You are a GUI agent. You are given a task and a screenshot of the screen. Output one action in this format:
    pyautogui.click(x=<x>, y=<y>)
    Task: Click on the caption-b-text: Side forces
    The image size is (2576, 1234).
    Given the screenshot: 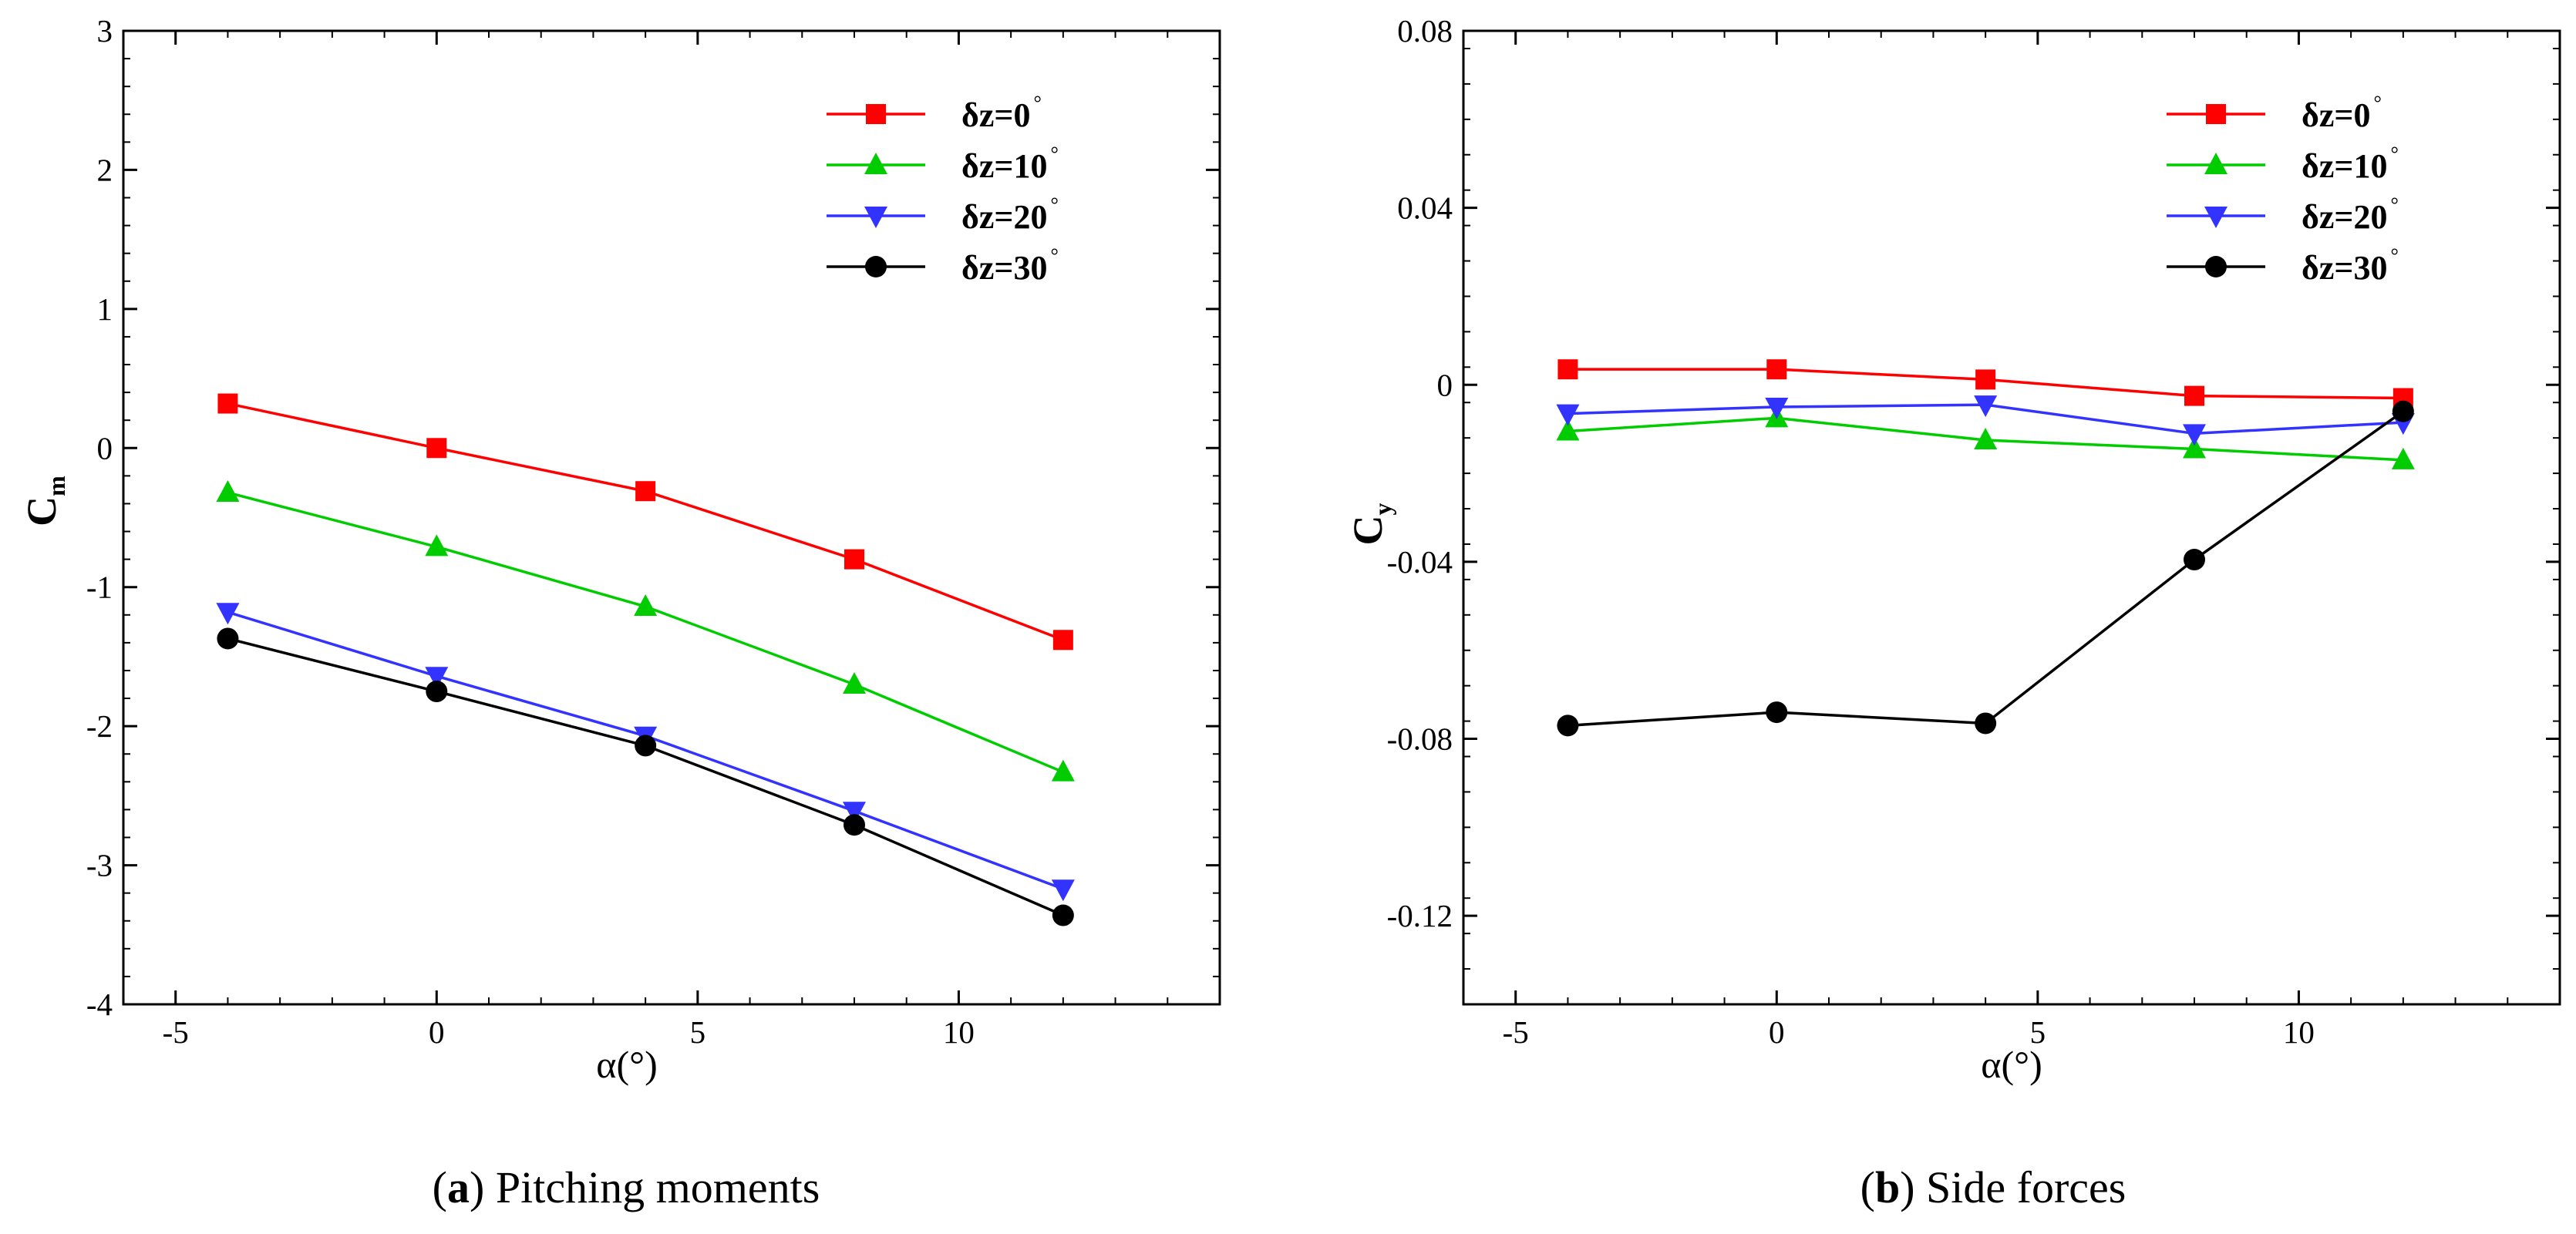 What is the action you would take?
    pyautogui.click(x=2026, y=1187)
    